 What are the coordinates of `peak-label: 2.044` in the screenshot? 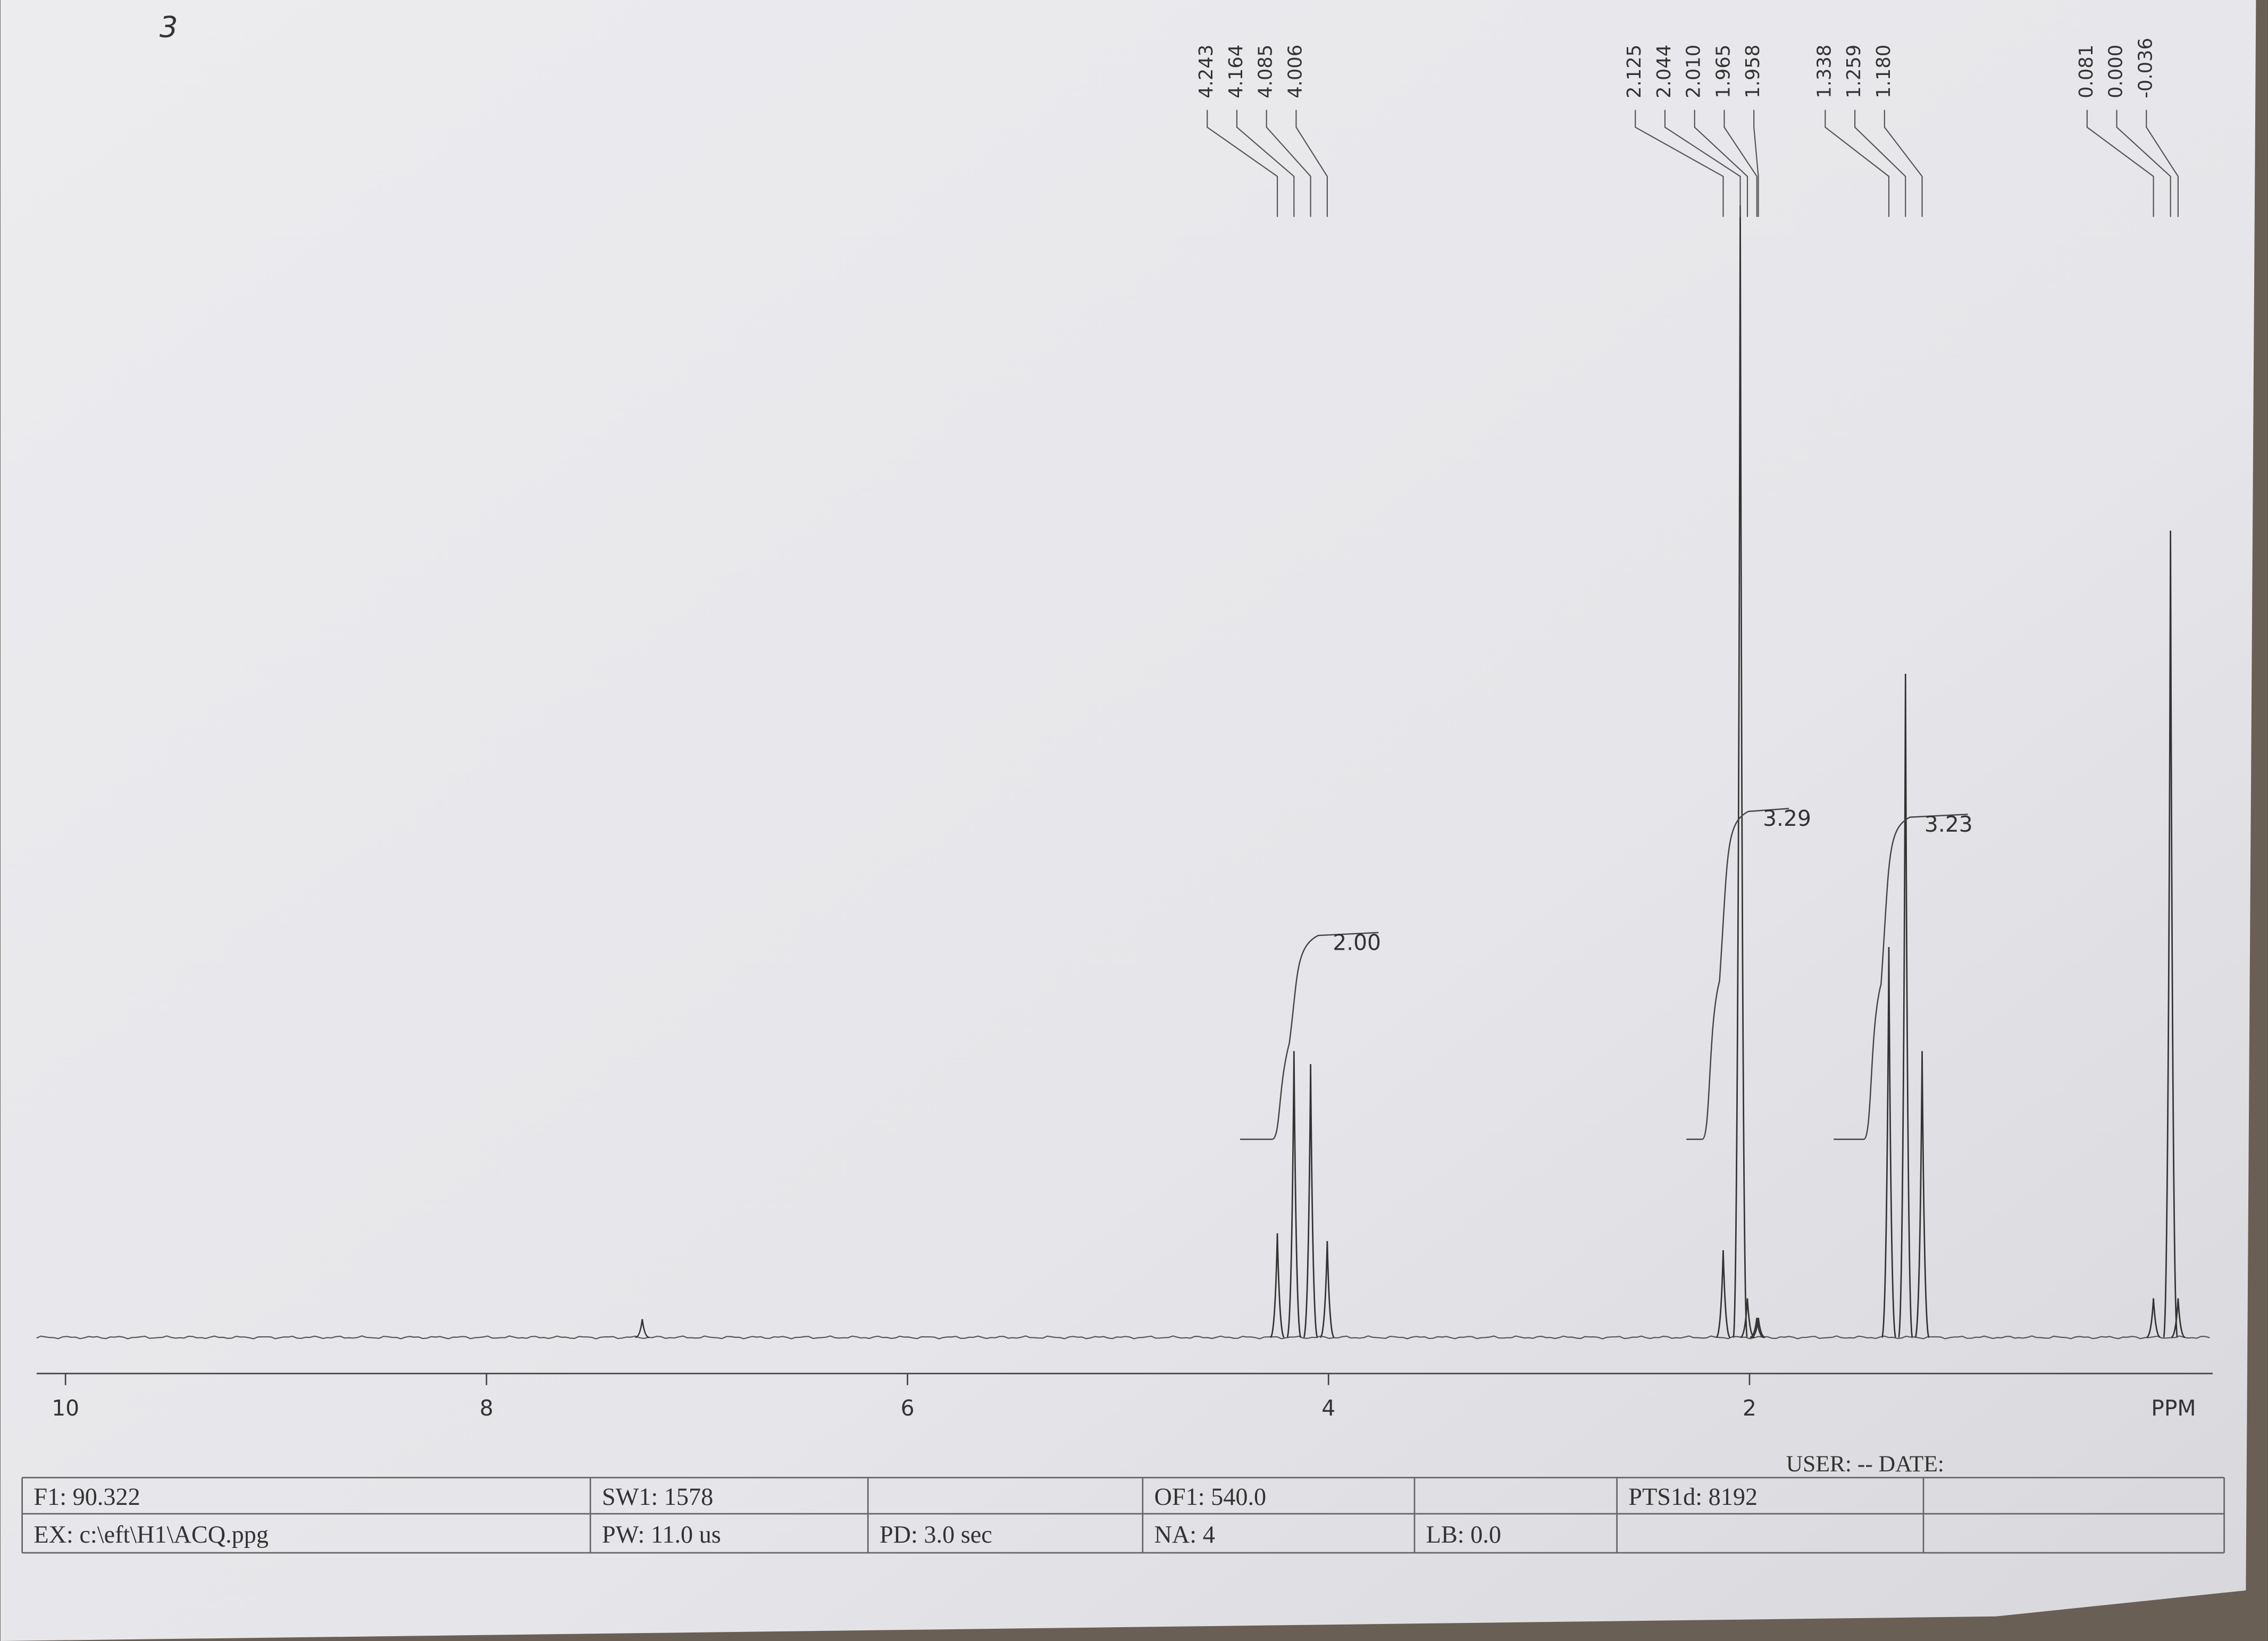 It's located at (1664, 71).